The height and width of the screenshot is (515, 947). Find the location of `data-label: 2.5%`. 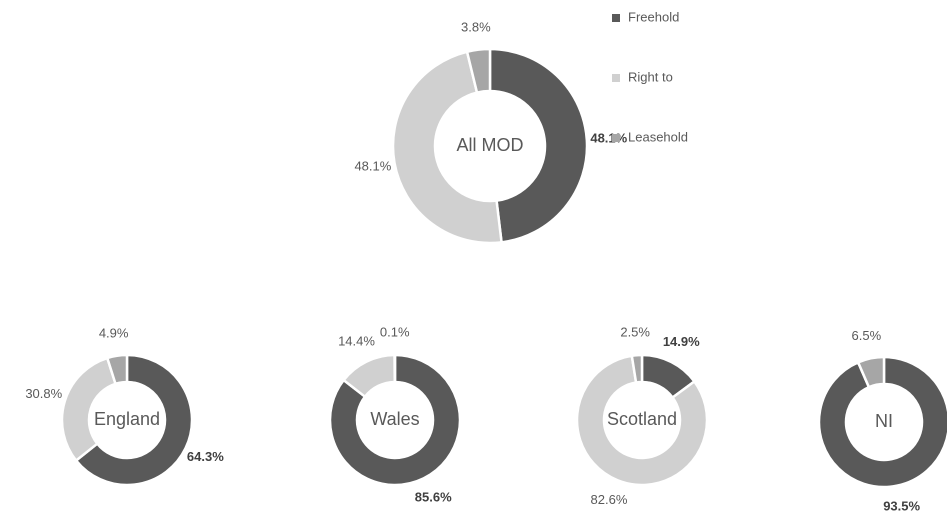

data-label: 2.5% is located at coordinates (635, 332).